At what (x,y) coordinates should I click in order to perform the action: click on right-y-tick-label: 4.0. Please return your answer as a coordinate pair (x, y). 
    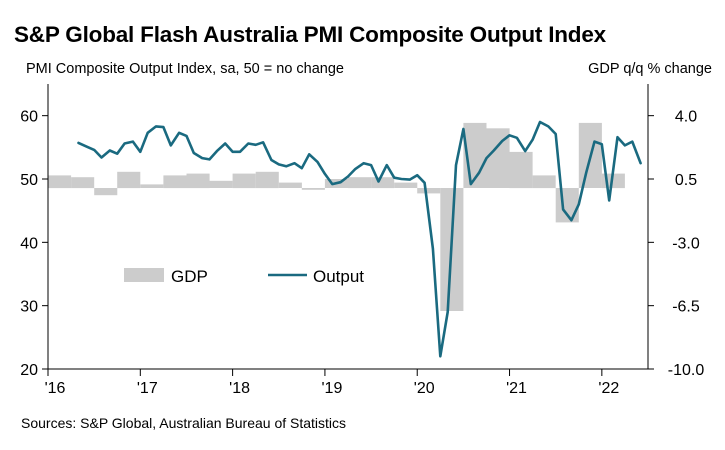
    Looking at the image, I should click on (686, 117).